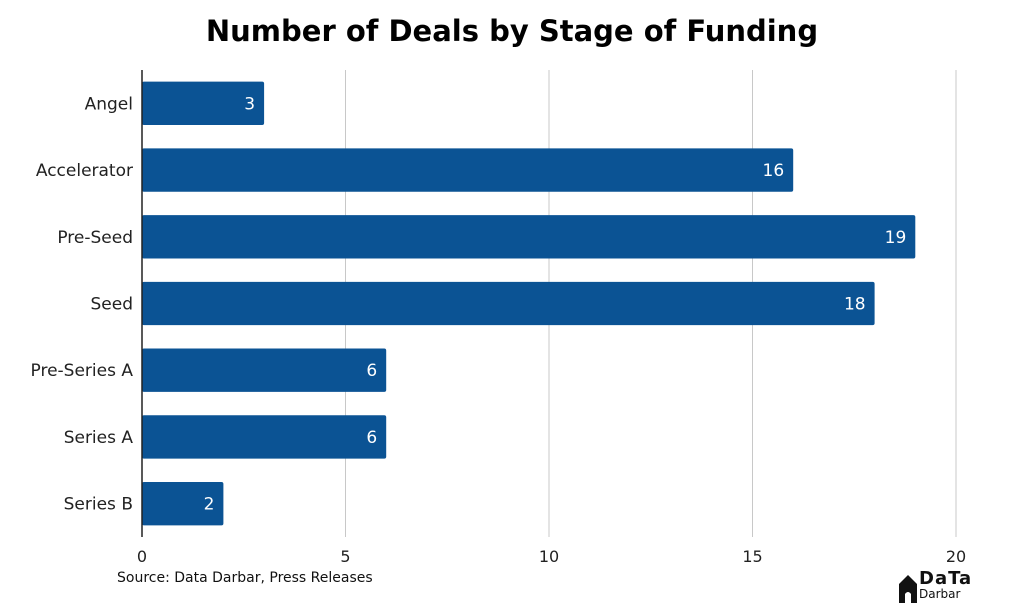 The height and width of the screenshot is (606, 1024). I want to click on x-tick-label: 5, so click(345, 556).